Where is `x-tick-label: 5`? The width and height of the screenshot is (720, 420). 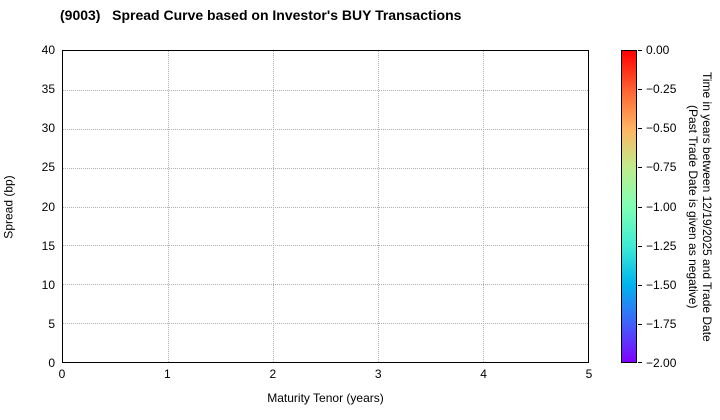
x-tick-label: 5 is located at coordinates (589, 374).